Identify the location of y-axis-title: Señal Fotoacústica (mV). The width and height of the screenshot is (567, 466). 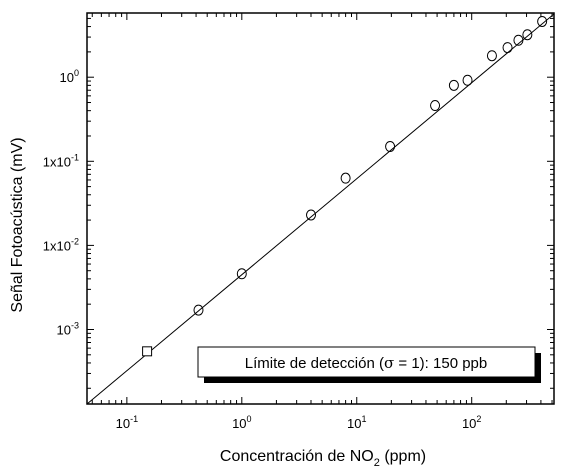
(17, 224).